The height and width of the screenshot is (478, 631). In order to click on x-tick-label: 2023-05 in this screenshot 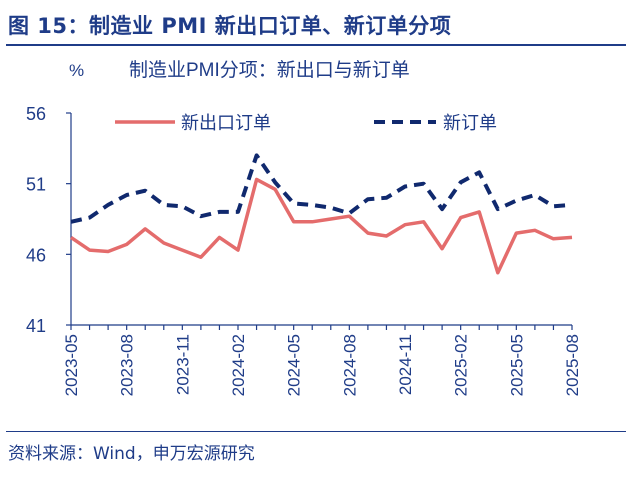, I will do `click(71, 365)`.